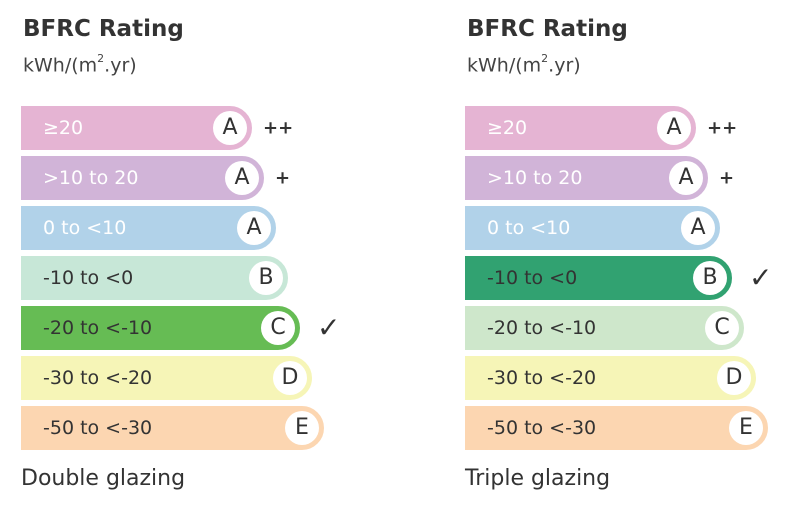 Image resolution: width=800 pixels, height=514 pixels. I want to click on rating-band: -20 to <-10 C ✓, so click(180, 328).